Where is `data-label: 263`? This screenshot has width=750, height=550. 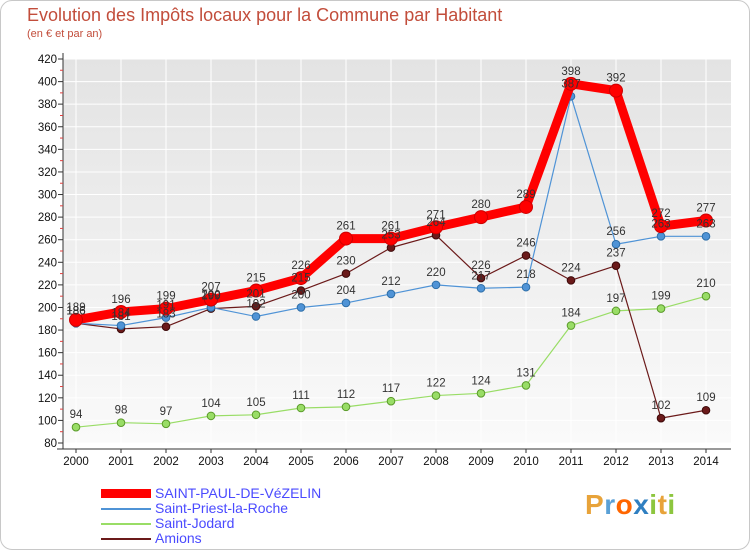
data-label: 263 is located at coordinates (705, 224).